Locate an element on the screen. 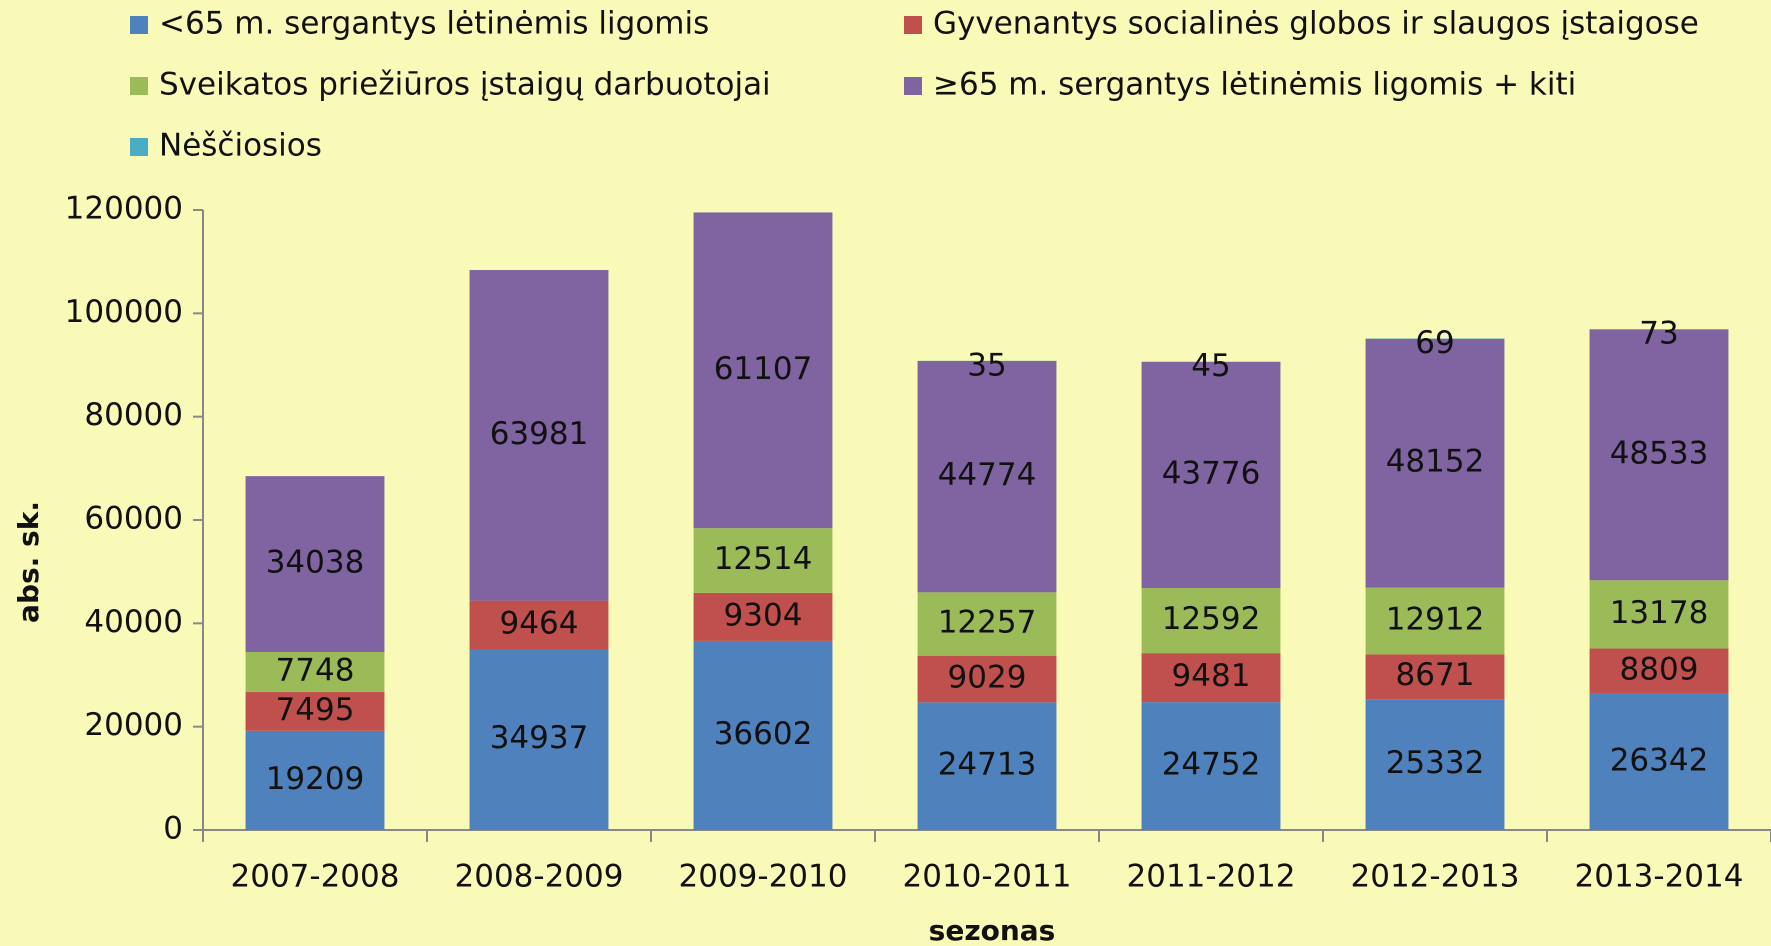  x-tick-label: 2008-2009 is located at coordinates (539, 877).